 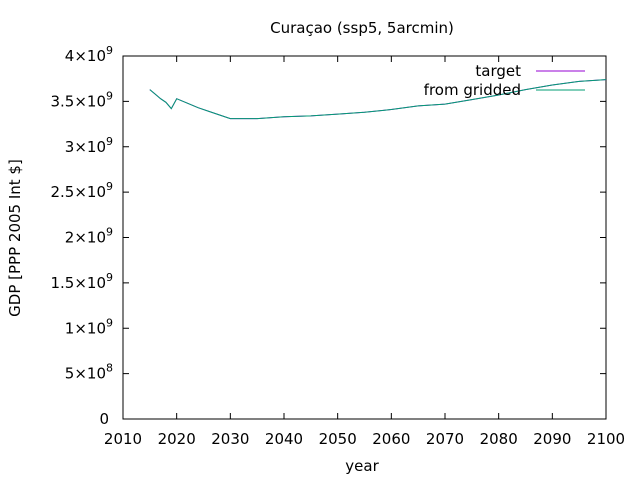 What do you see at coordinates (89, 372) in the screenshot?
I see `y-tick-label: 5×10⁸` at bounding box center [89, 372].